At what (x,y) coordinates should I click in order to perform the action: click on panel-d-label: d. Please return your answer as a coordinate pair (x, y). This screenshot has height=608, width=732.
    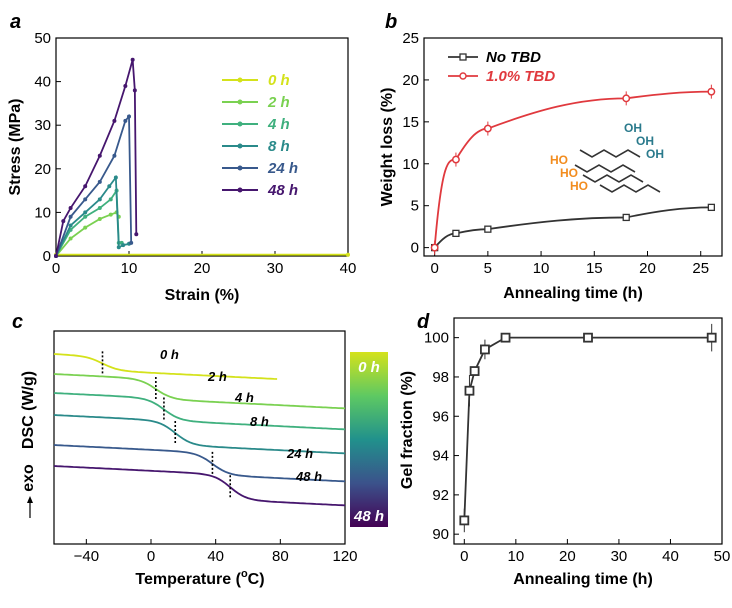
    Looking at the image, I should click on (423, 322).